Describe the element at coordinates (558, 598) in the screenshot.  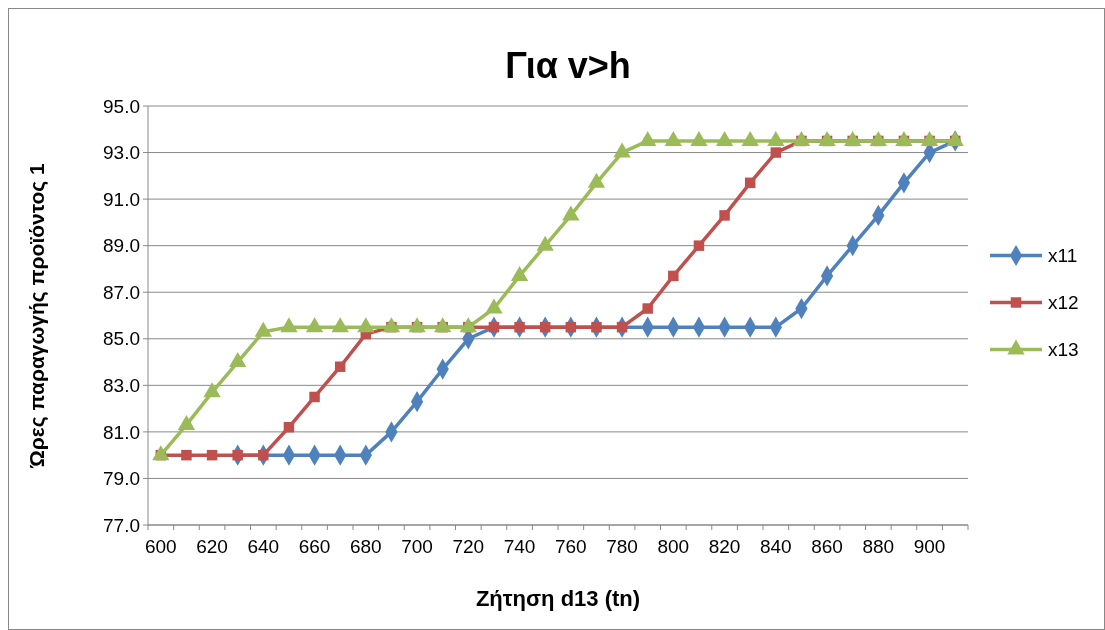
I see `x-axis-title: Ζήτηση d13 (tn)` at that location.